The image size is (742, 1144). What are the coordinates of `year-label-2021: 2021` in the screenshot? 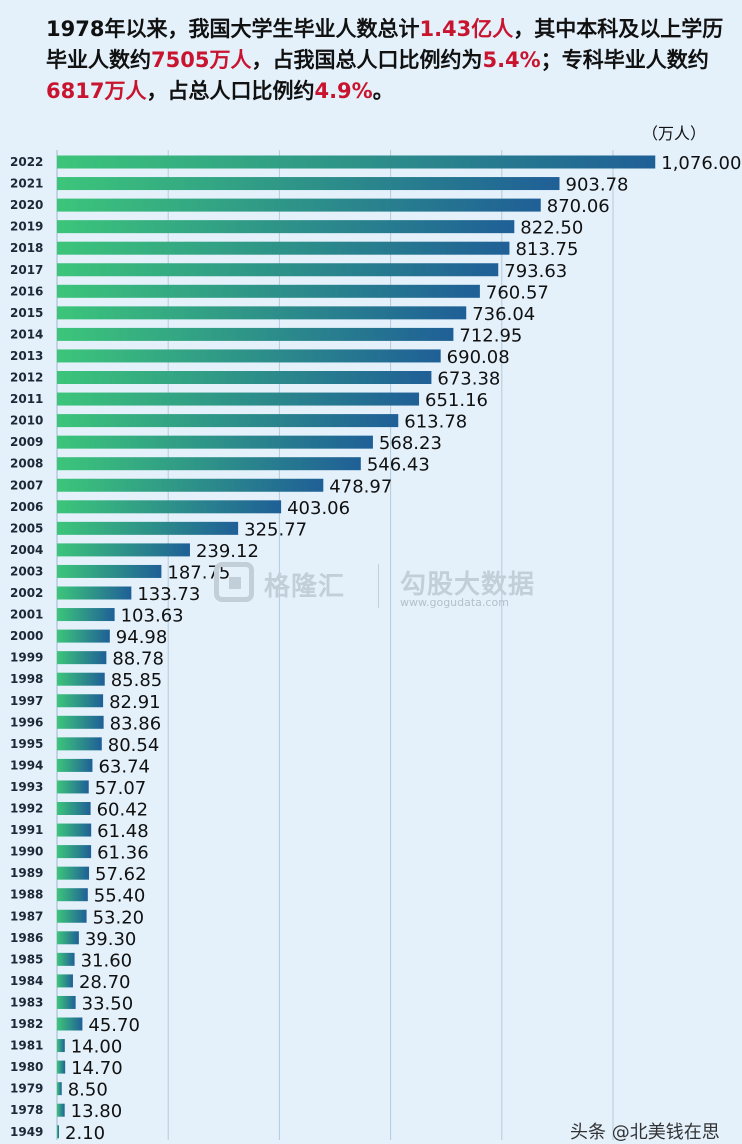 It's located at (26, 184).